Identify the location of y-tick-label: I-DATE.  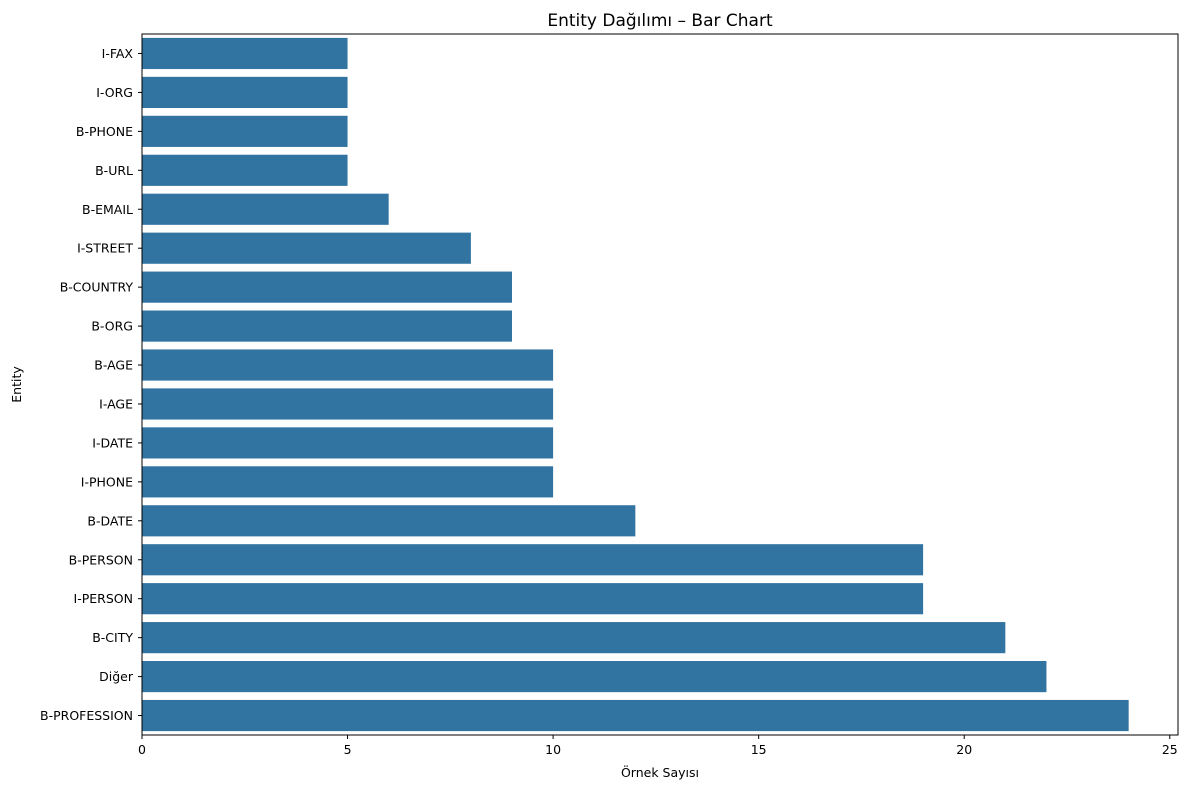
(112, 442).